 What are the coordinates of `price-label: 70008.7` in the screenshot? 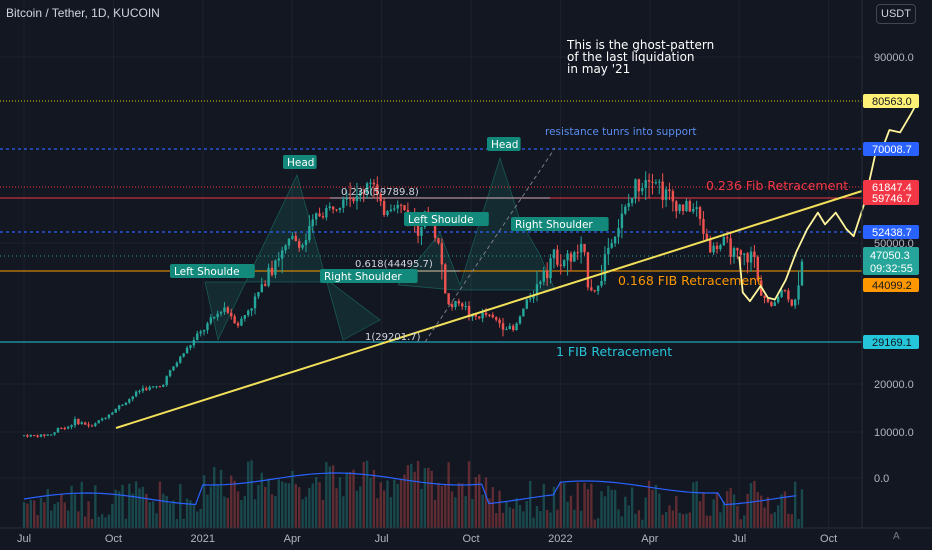 It's located at (892, 150).